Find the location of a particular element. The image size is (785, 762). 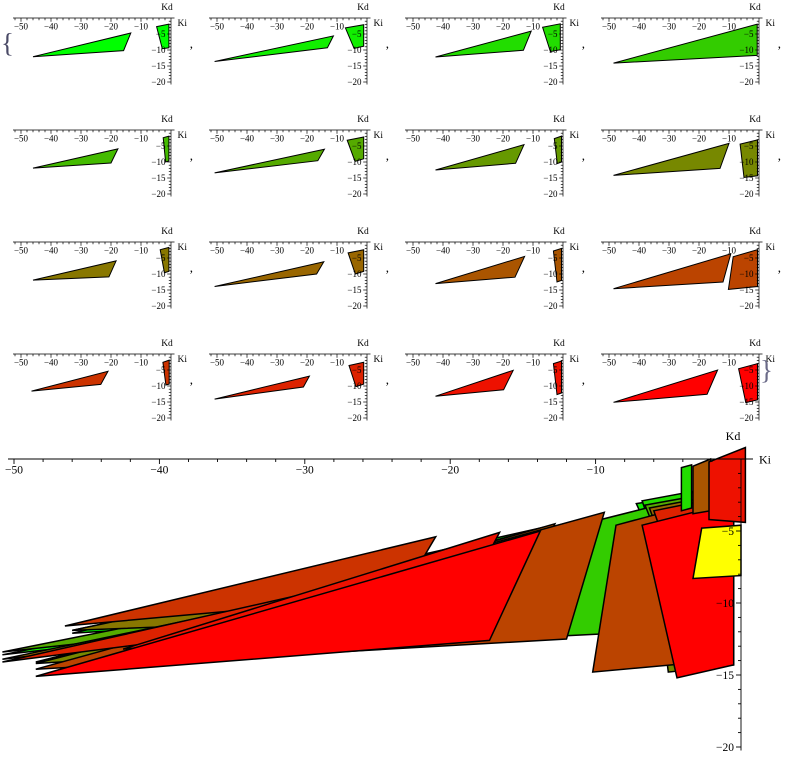

subplot-chart-r3c4: −50 −40 −30 −20 −10 −5 −10 −15 −20 Kd Ki is located at coordinates (688, 269).